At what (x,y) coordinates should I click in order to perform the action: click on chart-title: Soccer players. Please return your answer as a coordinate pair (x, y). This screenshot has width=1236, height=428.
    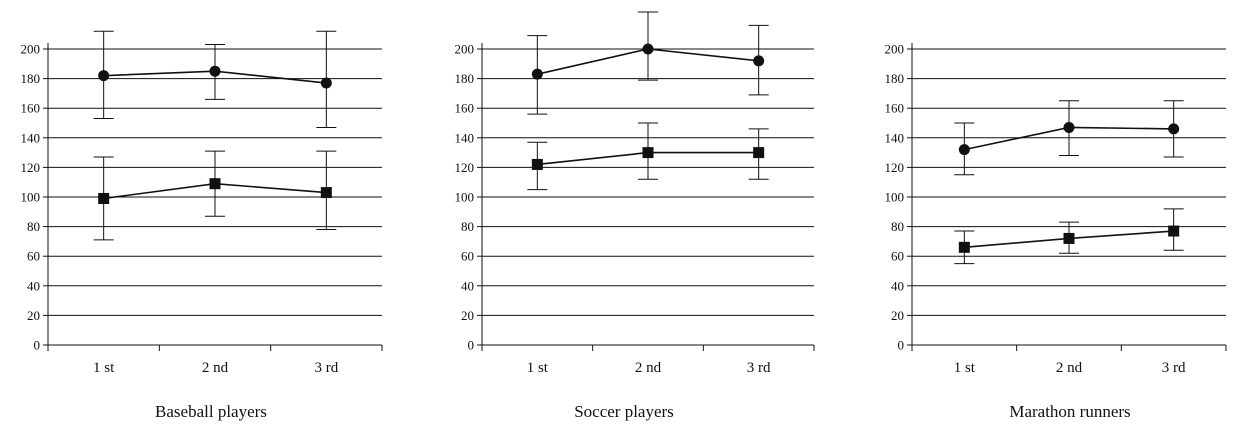
    Looking at the image, I should click on (624, 411).